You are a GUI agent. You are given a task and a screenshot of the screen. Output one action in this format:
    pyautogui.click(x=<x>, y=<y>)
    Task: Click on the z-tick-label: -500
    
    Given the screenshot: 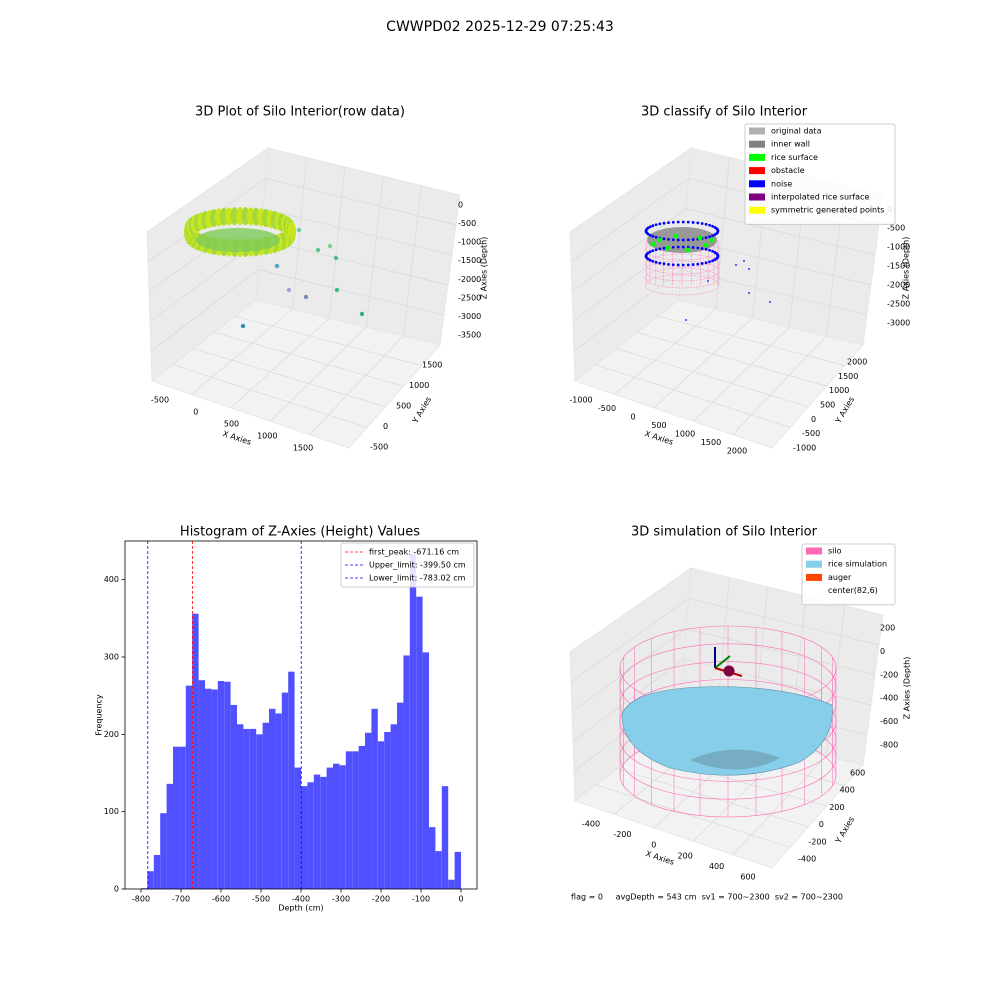 What is the action you would take?
    pyautogui.click(x=896, y=228)
    